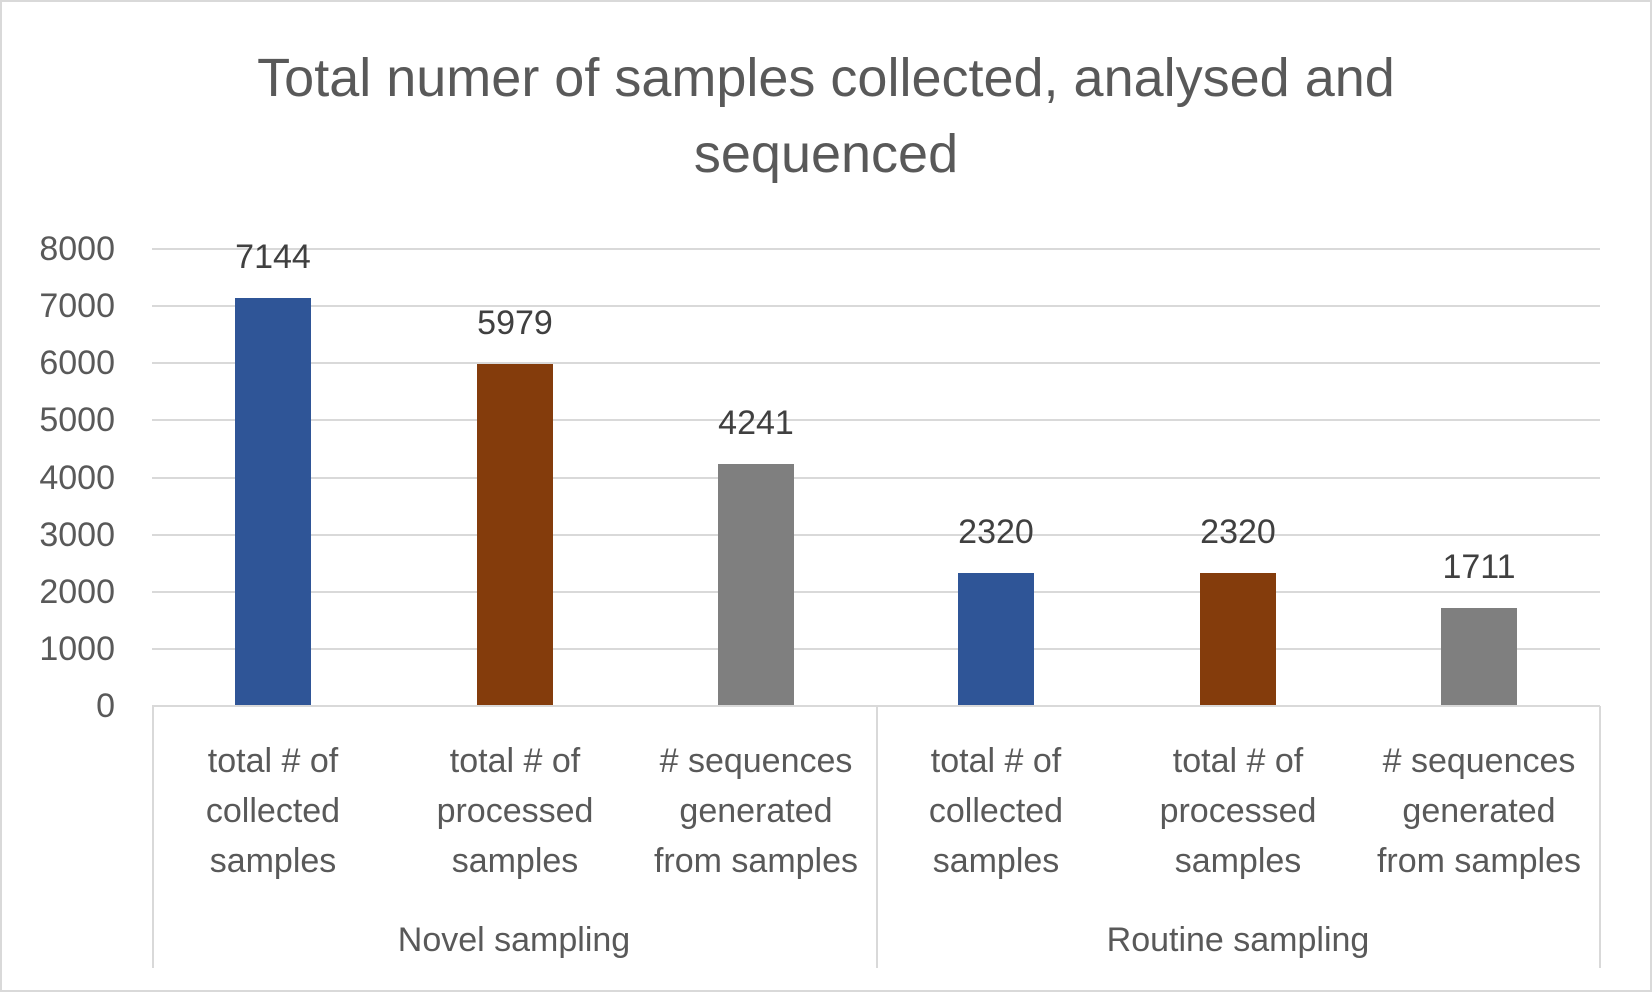  I want to click on y-tick-label: 0, so click(105, 706).